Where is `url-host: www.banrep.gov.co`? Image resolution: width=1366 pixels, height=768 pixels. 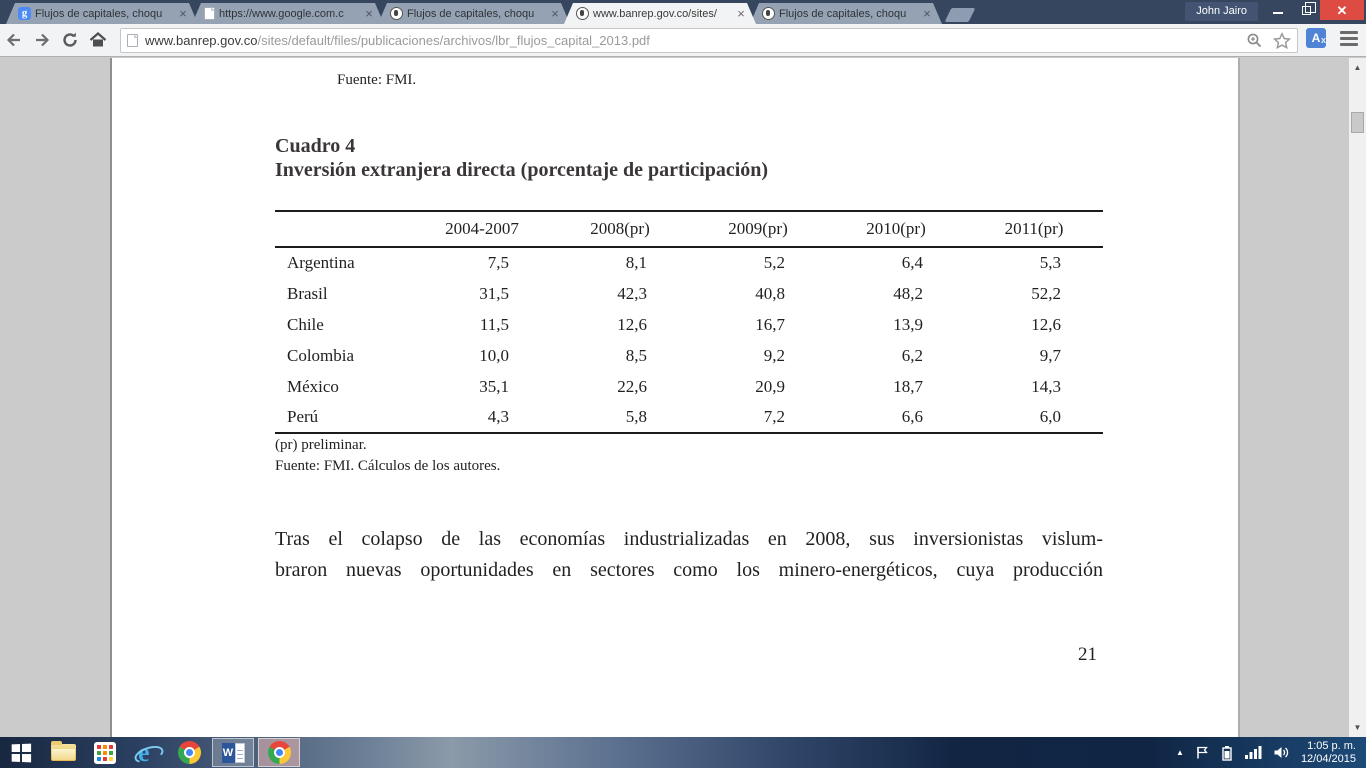
url-host: www.banrep.gov.co is located at coordinates (201, 40).